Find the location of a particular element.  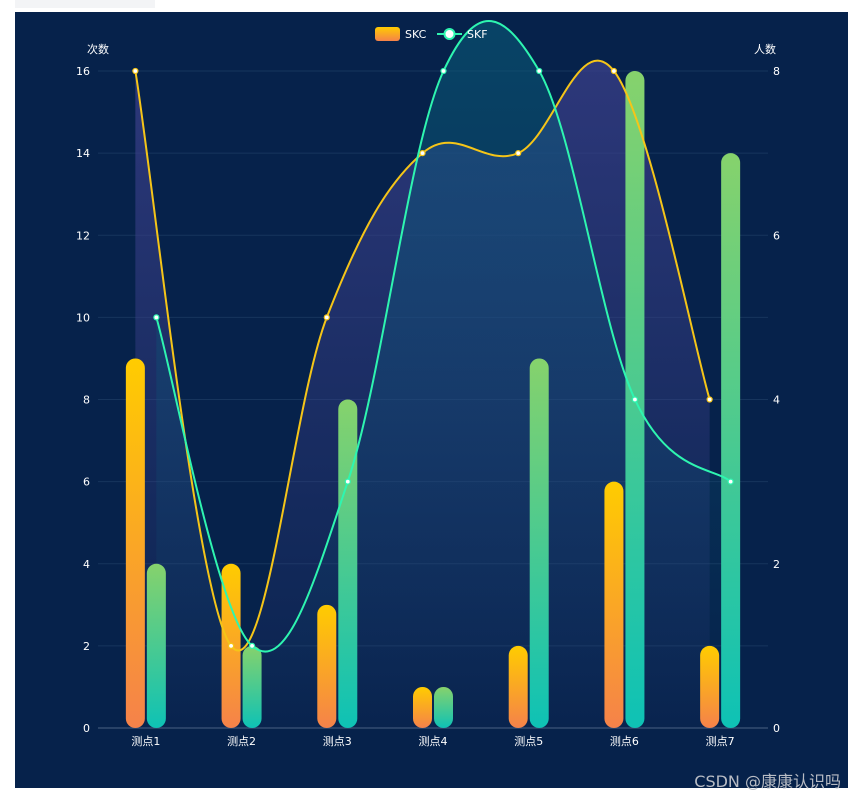

x-tick-label: 测点4 is located at coordinates (433, 741).